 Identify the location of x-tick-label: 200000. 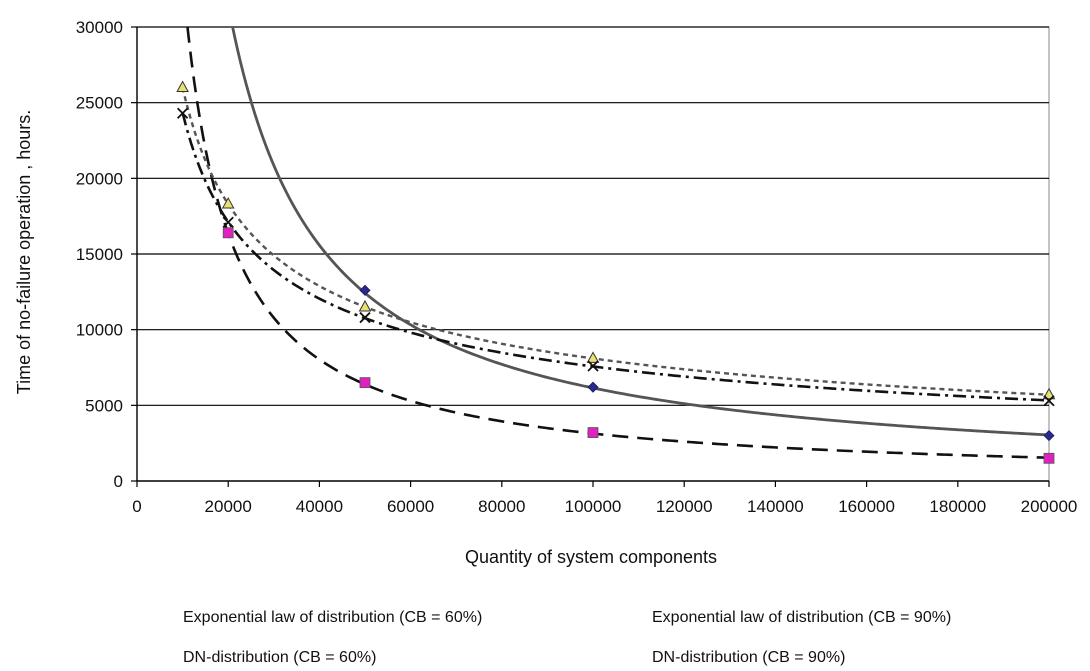
(1049, 506).